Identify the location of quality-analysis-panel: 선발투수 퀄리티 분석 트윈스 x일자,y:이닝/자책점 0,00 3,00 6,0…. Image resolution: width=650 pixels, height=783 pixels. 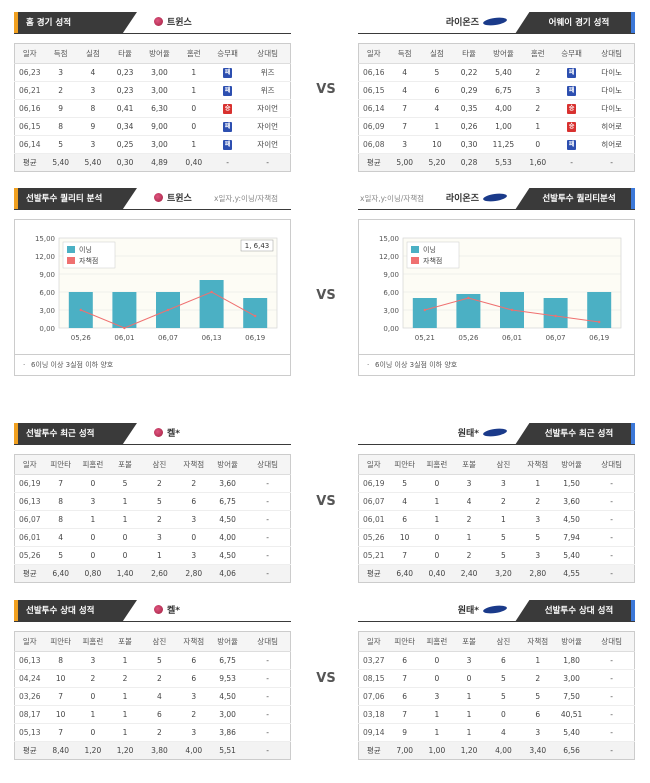
(152, 282).